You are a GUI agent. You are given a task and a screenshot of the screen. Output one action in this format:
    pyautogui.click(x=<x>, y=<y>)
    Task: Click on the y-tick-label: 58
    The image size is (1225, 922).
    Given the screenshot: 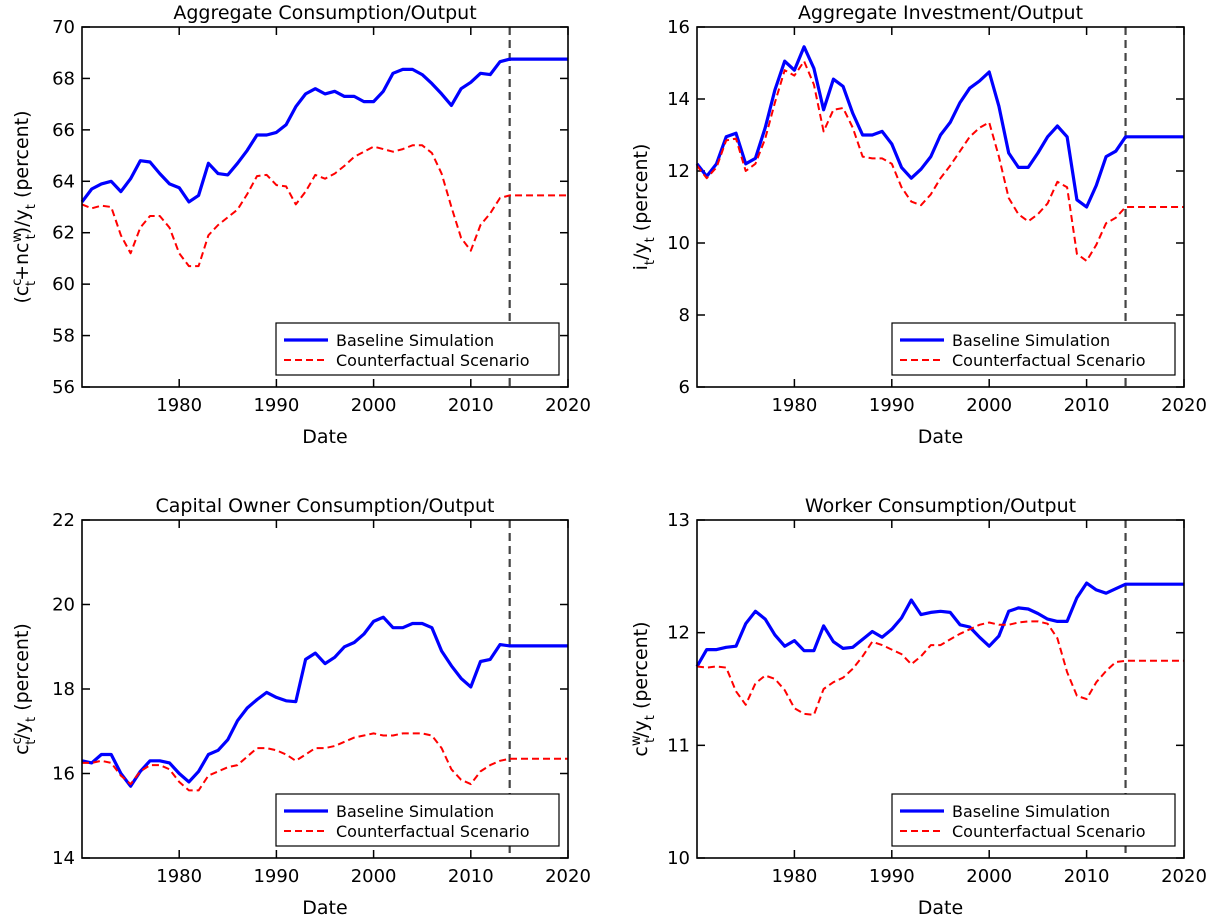 What is the action you would take?
    pyautogui.click(x=63, y=336)
    